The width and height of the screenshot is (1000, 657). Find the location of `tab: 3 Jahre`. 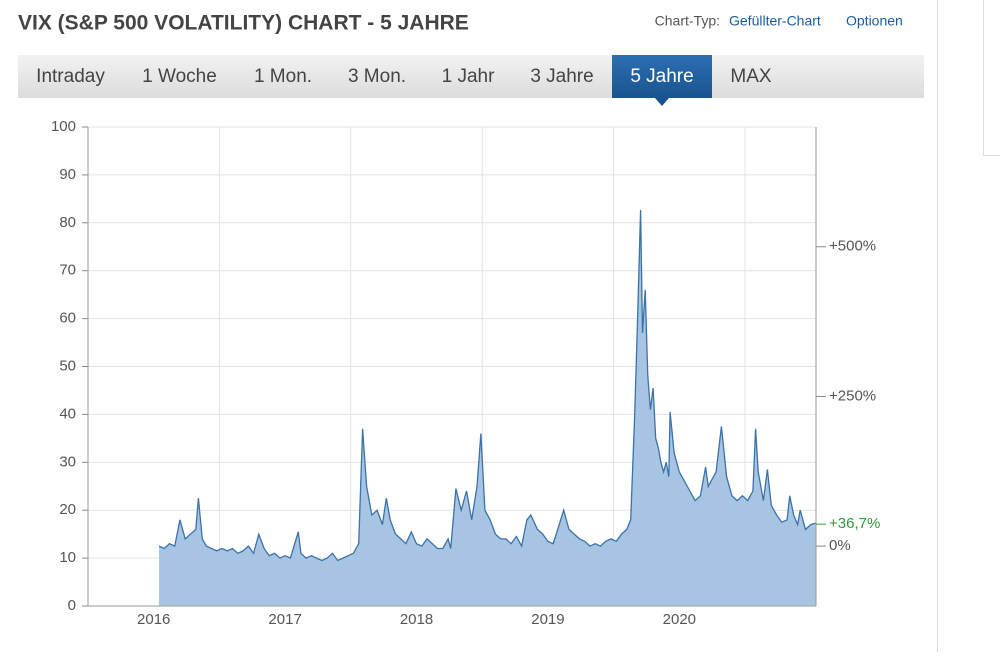

tab: 3 Jahre is located at coordinates (561, 76).